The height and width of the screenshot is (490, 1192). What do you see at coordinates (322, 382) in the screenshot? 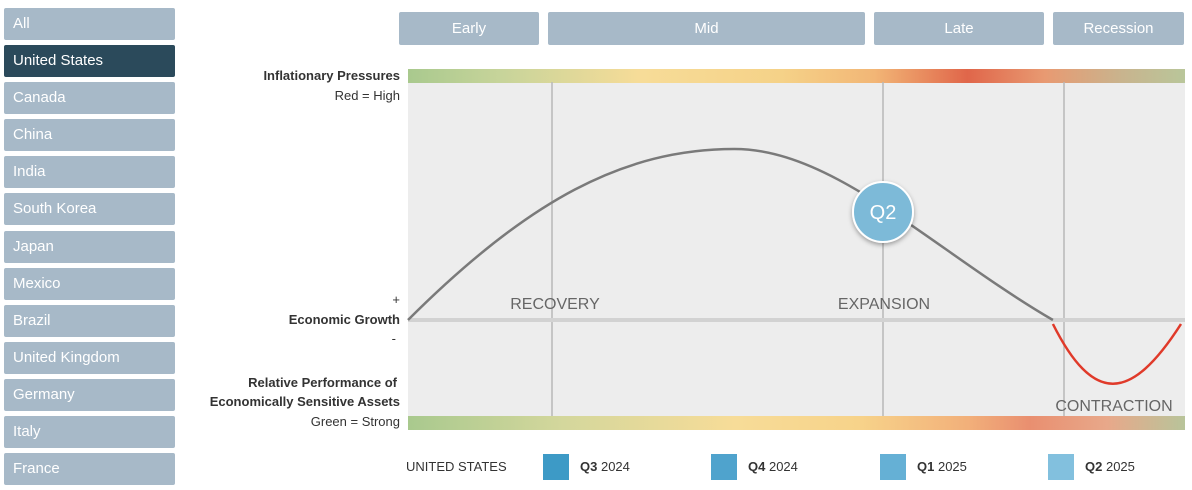
I see `rel-perf-title-line1: Relative Performance of` at bounding box center [322, 382].